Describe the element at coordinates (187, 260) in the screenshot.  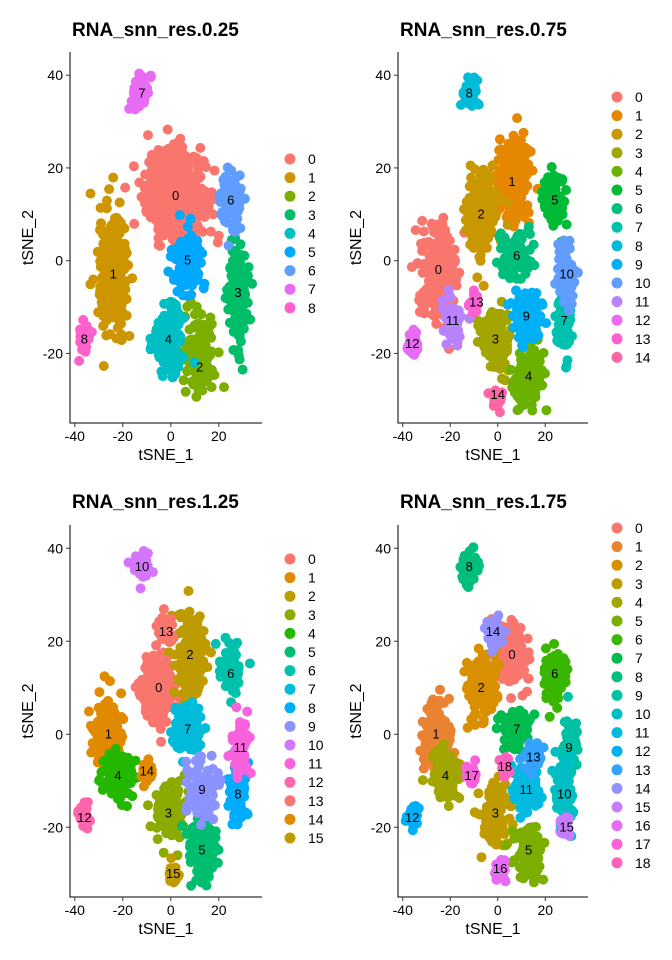
I see `cluster-label: 5` at that location.